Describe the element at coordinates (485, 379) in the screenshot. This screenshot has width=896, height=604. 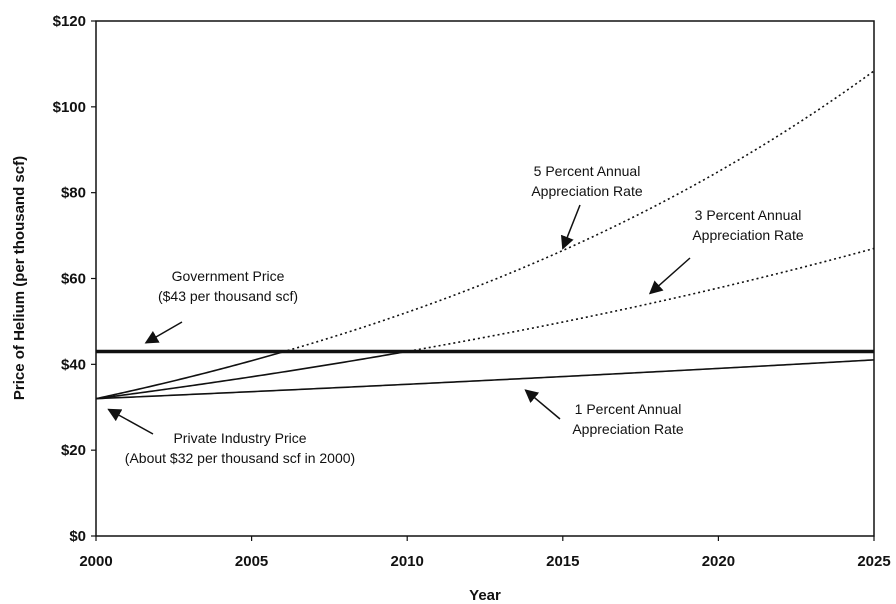
I see `1-percent-annual-appreciation-rate-solid-line` at that location.